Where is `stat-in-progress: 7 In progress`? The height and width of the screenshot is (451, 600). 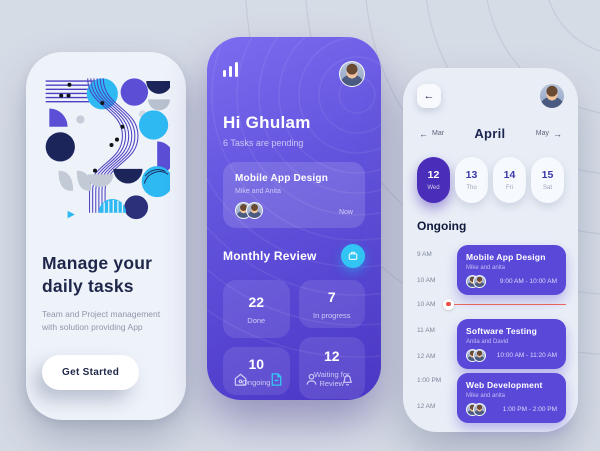 stat-in-progress: 7 In progress is located at coordinates (331, 304).